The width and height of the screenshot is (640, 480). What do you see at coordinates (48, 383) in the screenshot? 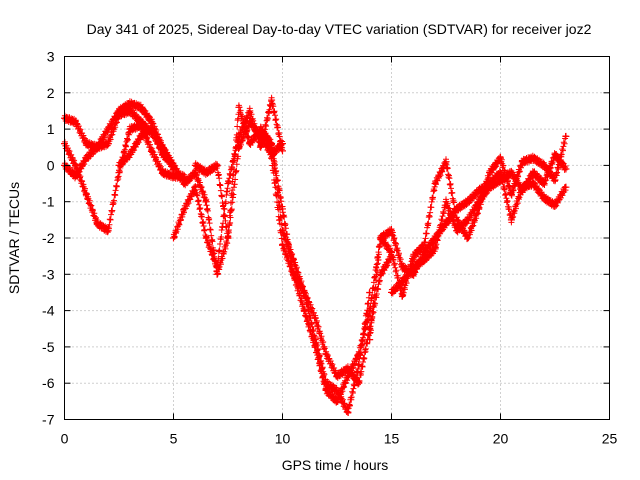
I see `y-tick-label: -6` at bounding box center [48, 383].